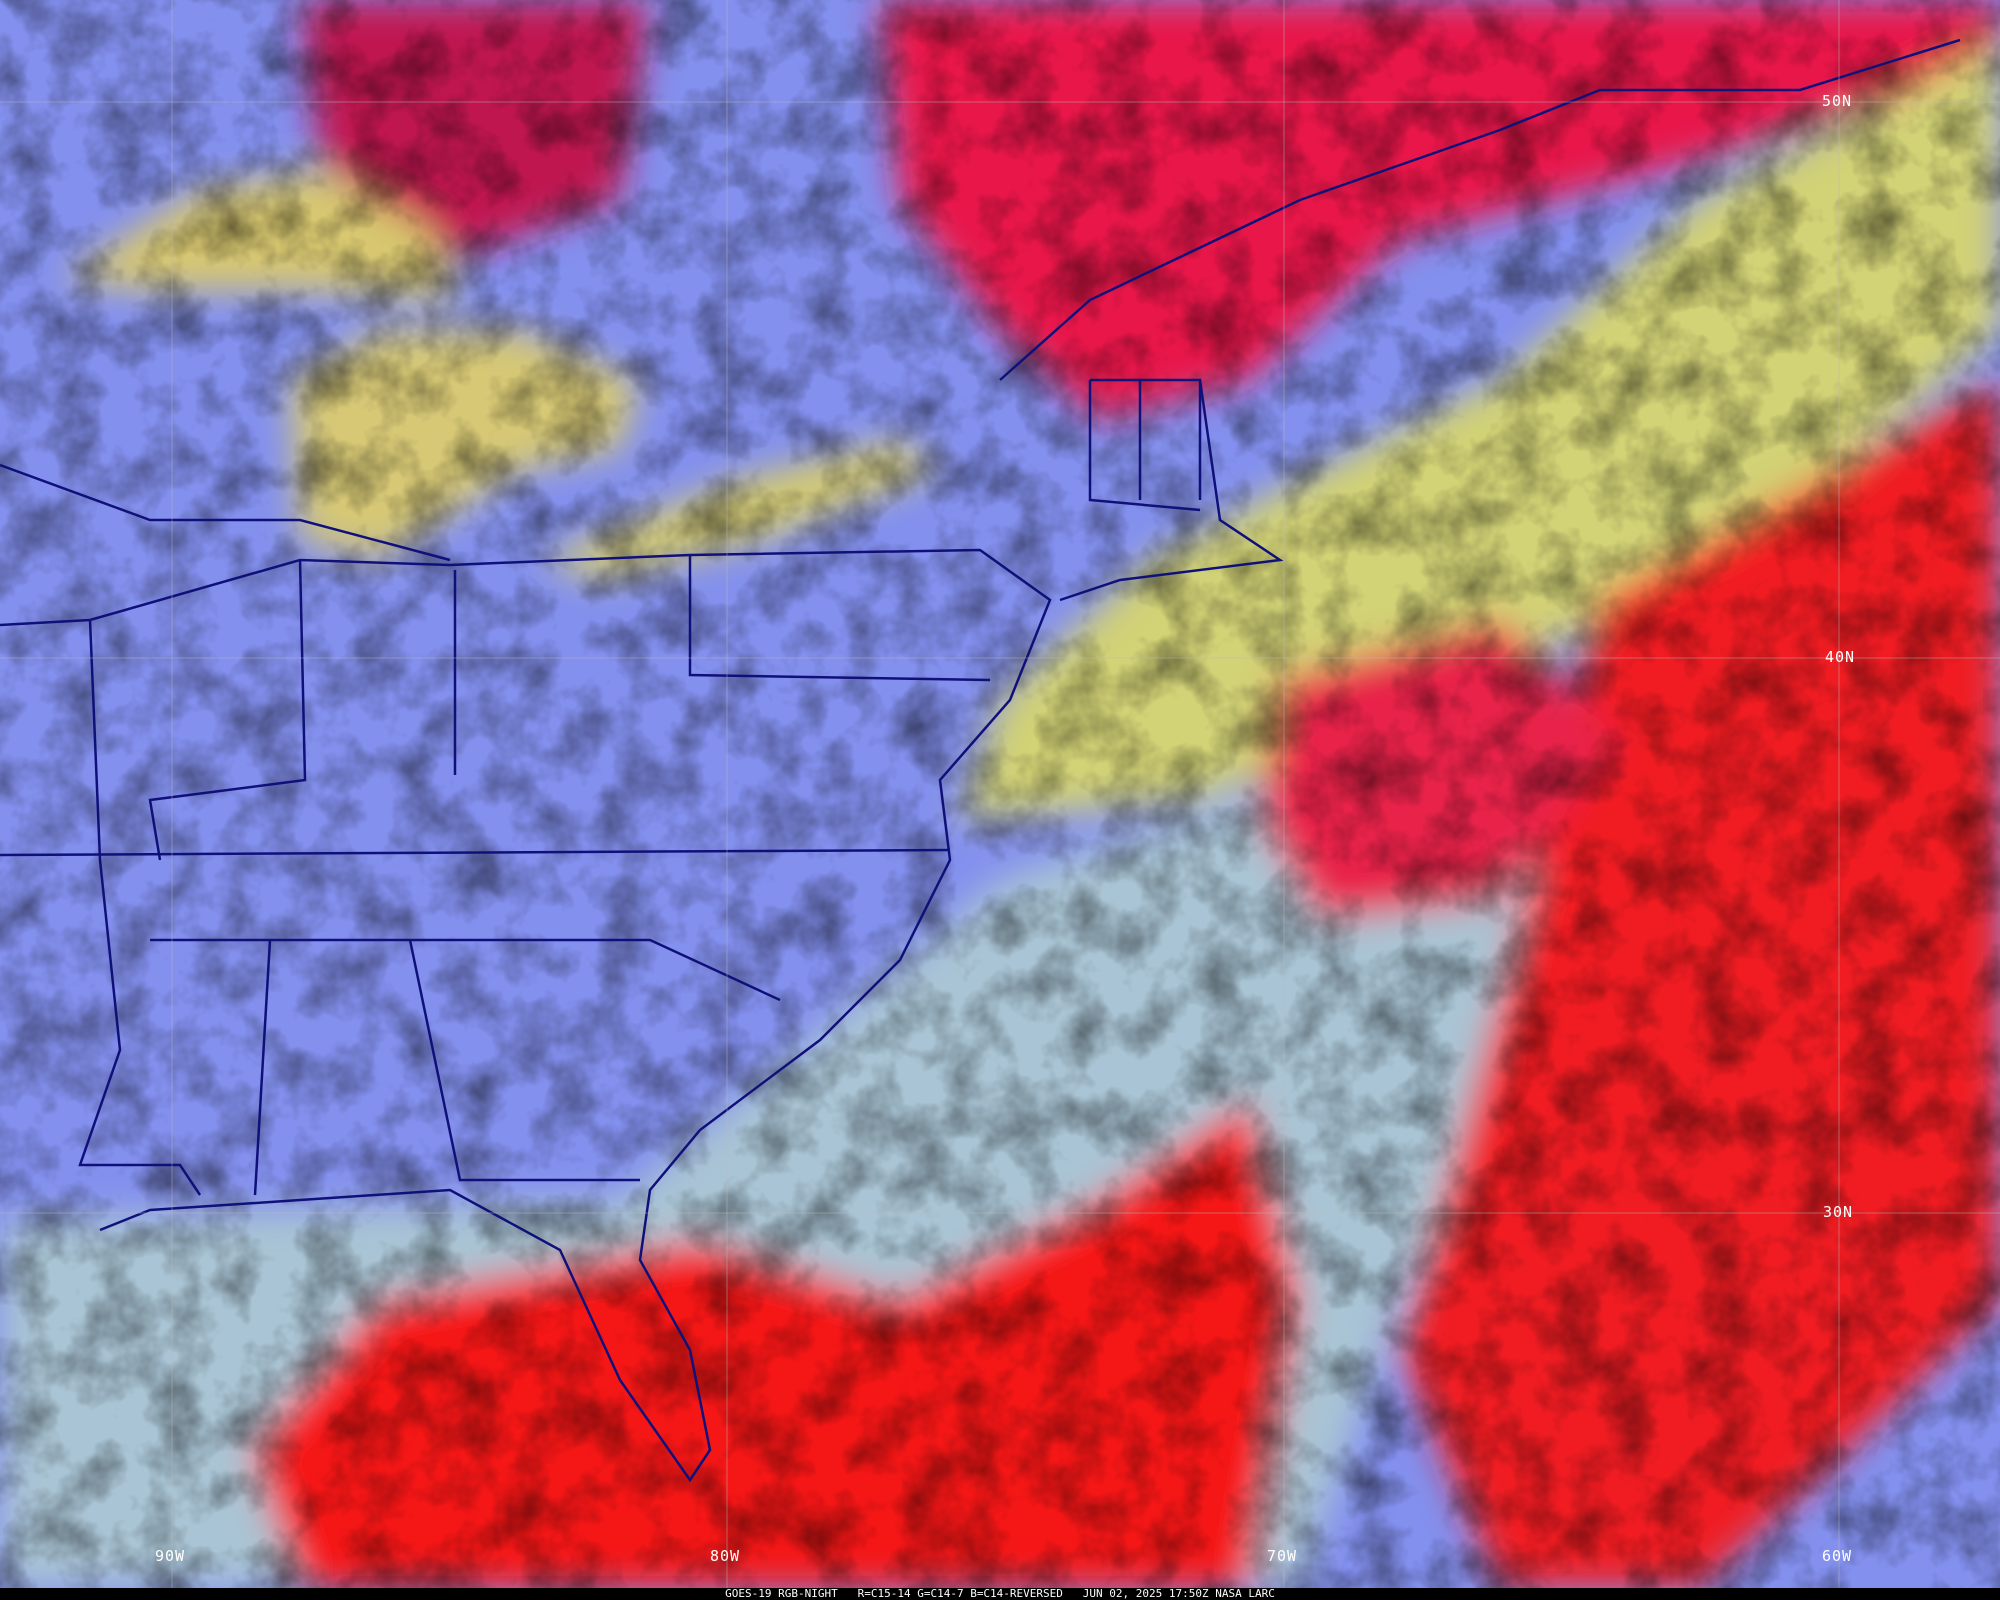 The width and height of the screenshot is (2000, 1600). What do you see at coordinates (725, 1556) in the screenshot?
I see `longitude-label-80w: 80W` at bounding box center [725, 1556].